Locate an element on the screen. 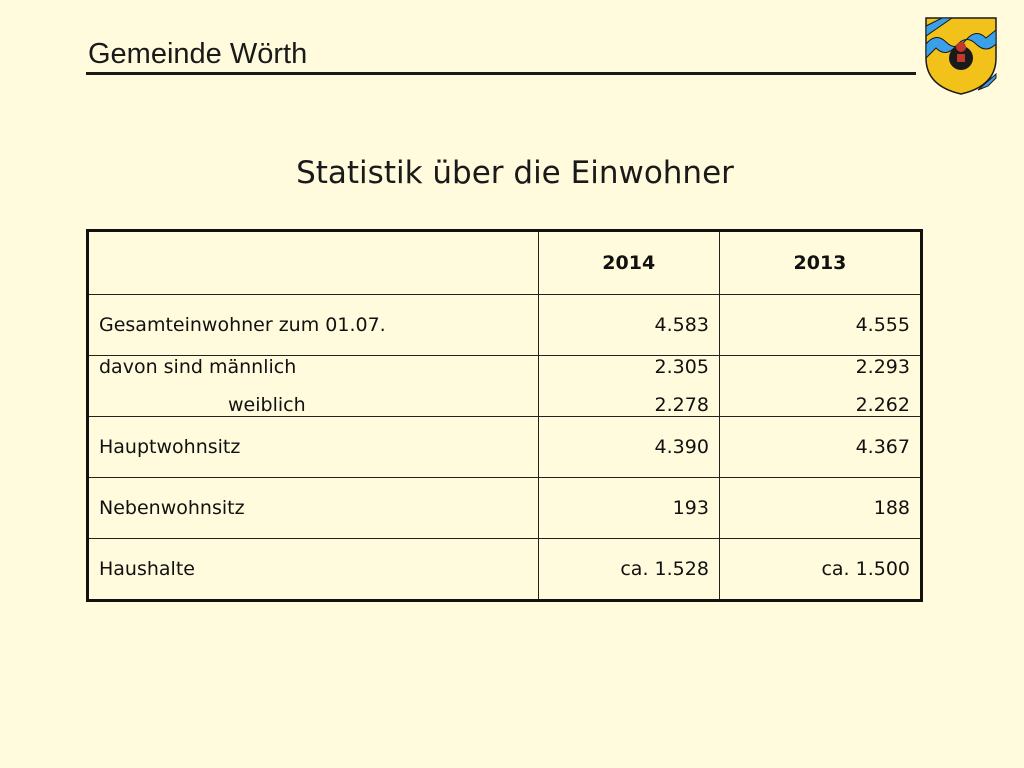 This screenshot has width=1024, height=768. value-2014: ca. 1.528 is located at coordinates (628, 569).